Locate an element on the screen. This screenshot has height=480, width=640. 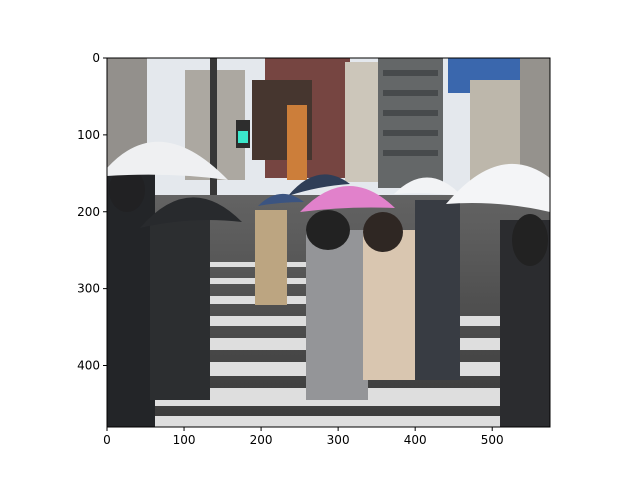
person-grey-coat is located at coordinates (337, 315).